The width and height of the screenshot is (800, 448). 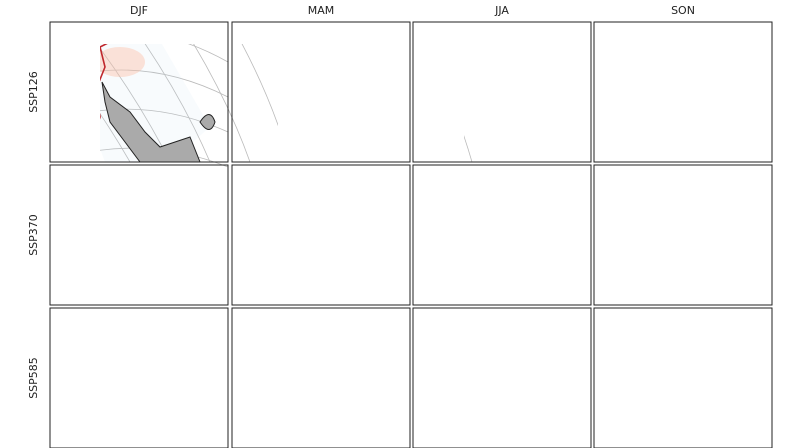 I want to click on warm-patch, so click(x=664, y=62).